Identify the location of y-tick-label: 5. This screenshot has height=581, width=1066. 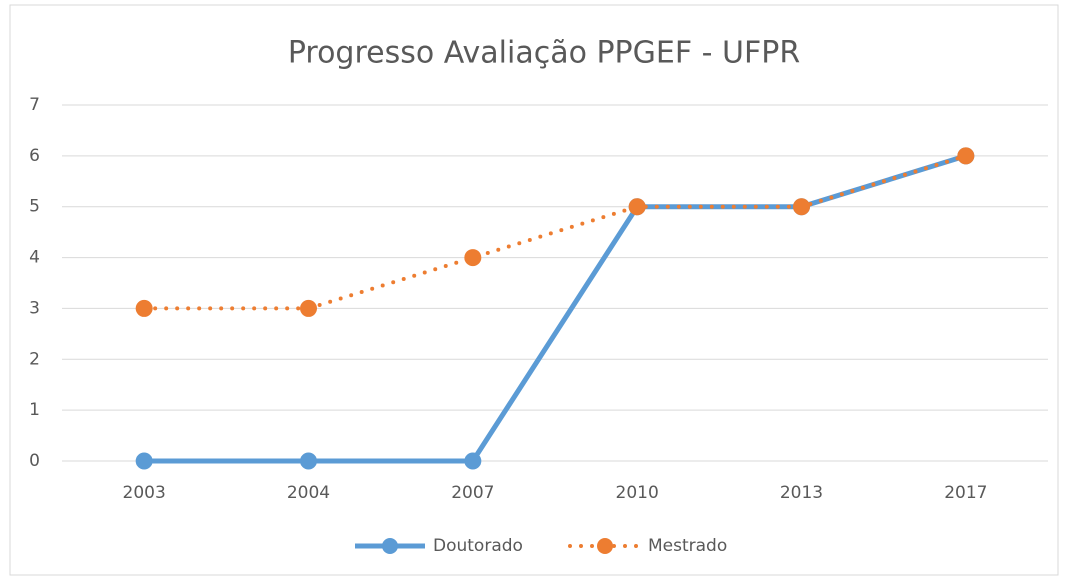
(34, 207).